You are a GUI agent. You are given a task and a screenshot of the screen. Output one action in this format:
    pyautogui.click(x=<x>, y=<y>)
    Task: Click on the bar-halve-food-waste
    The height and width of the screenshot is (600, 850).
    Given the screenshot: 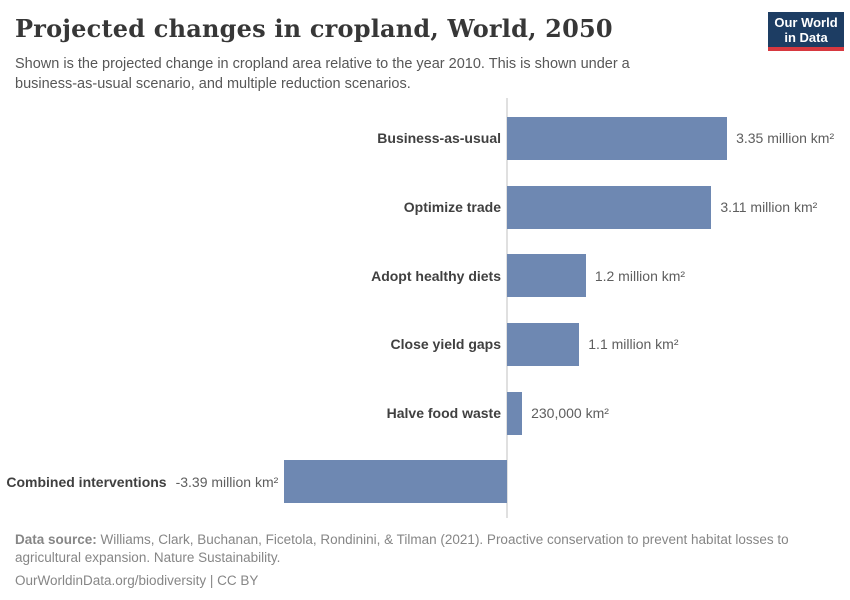 What is the action you would take?
    pyautogui.click(x=515, y=413)
    